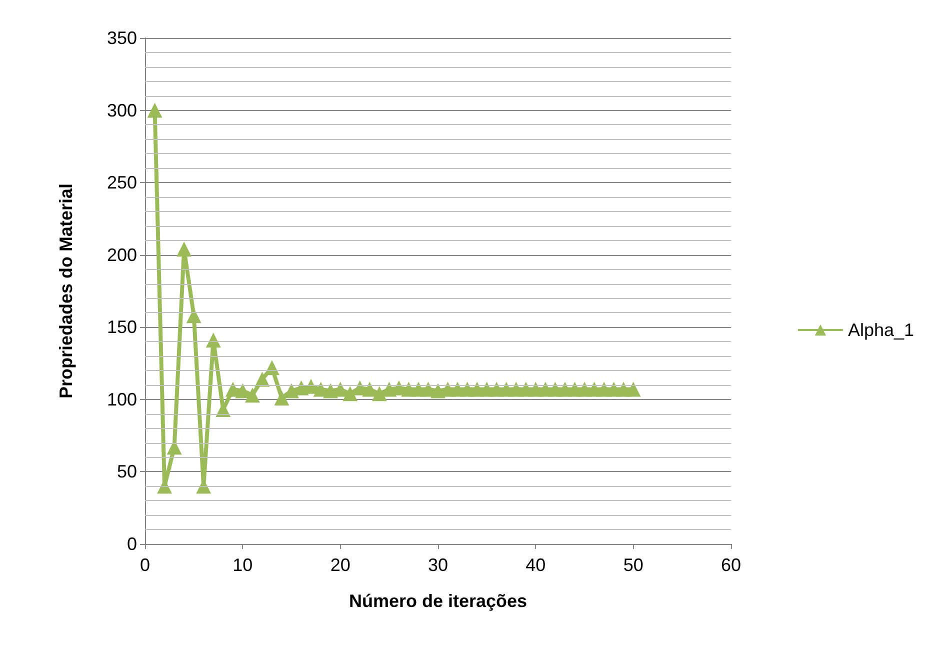  What do you see at coordinates (121, 327) in the screenshot?
I see `y-tick-label: 150` at bounding box center [121, 327].